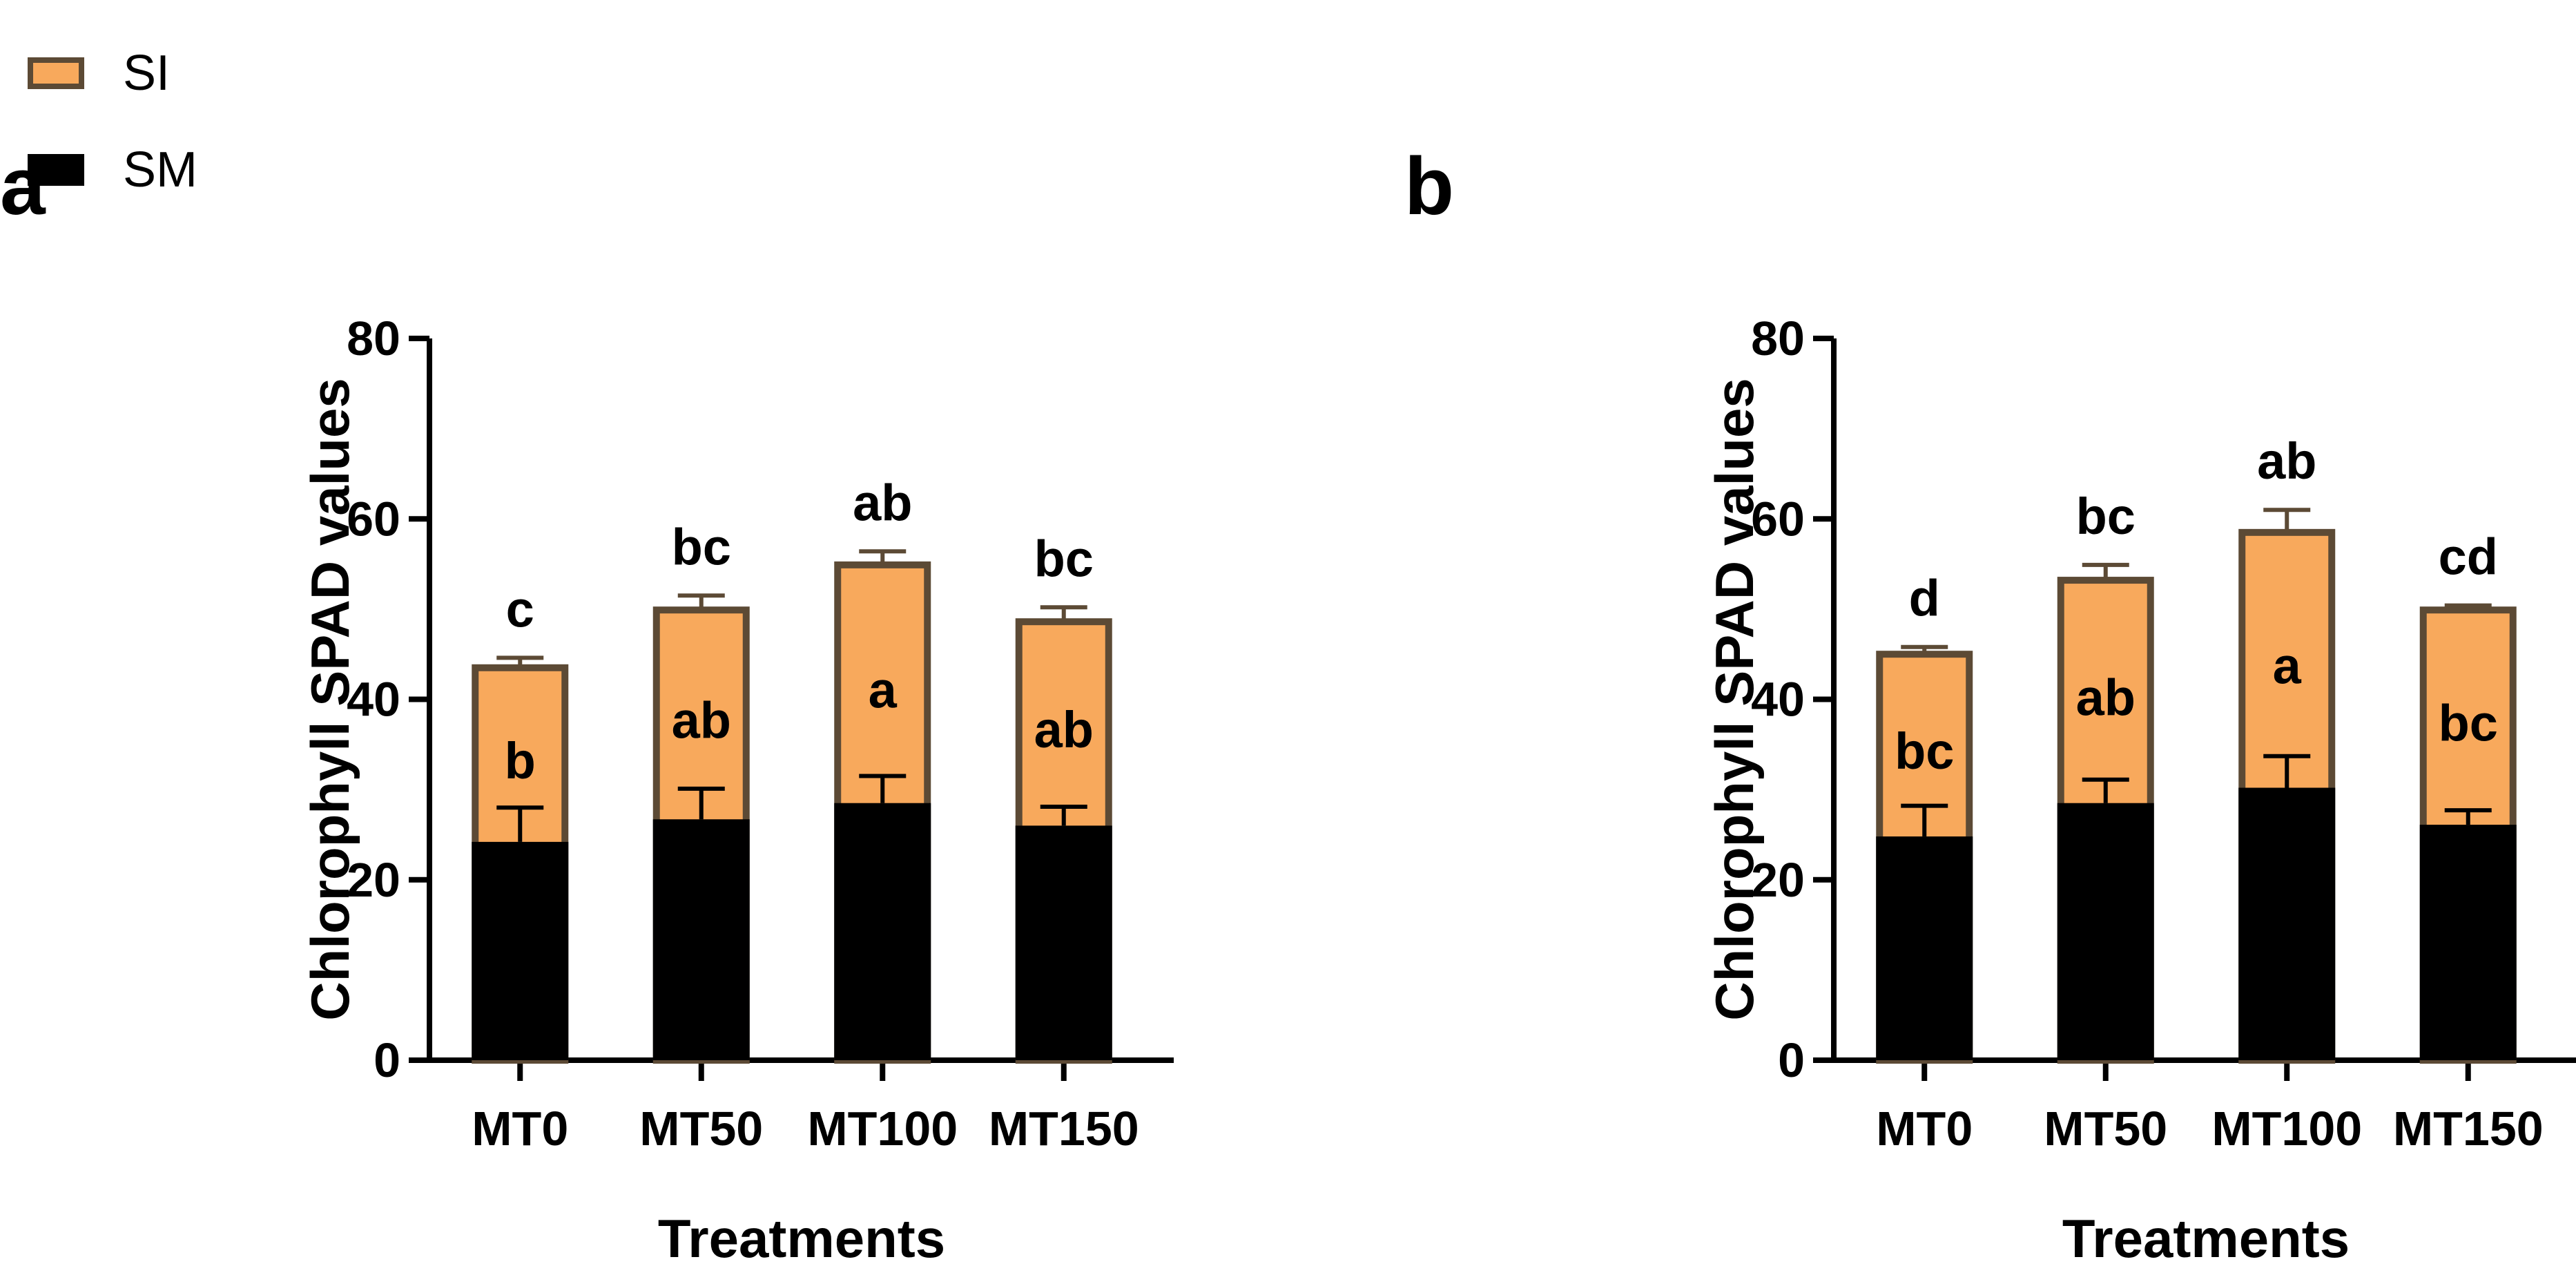 This screenshot has width=2576, height=1284. I want to click on legend-swatch-sm, so click(56, 170).